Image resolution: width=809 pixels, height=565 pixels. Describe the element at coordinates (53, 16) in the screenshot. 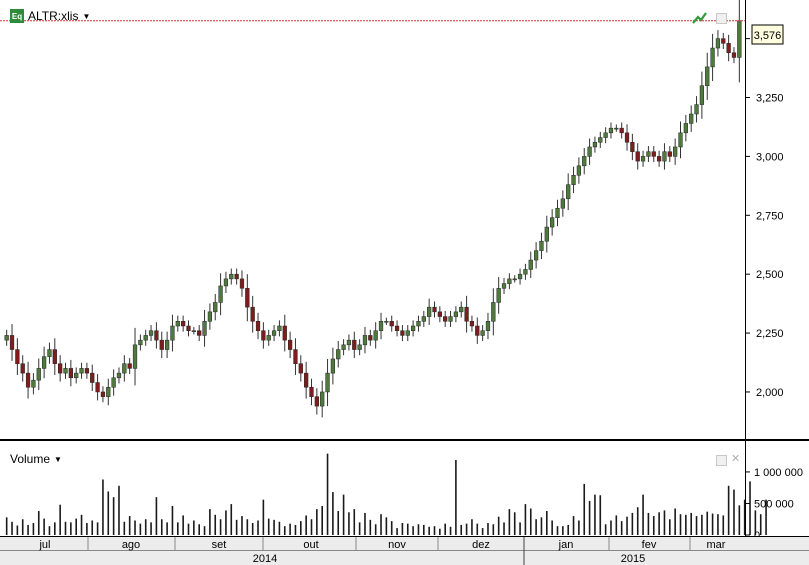

I see `symbol-label: ALTR:xlis` at that location.